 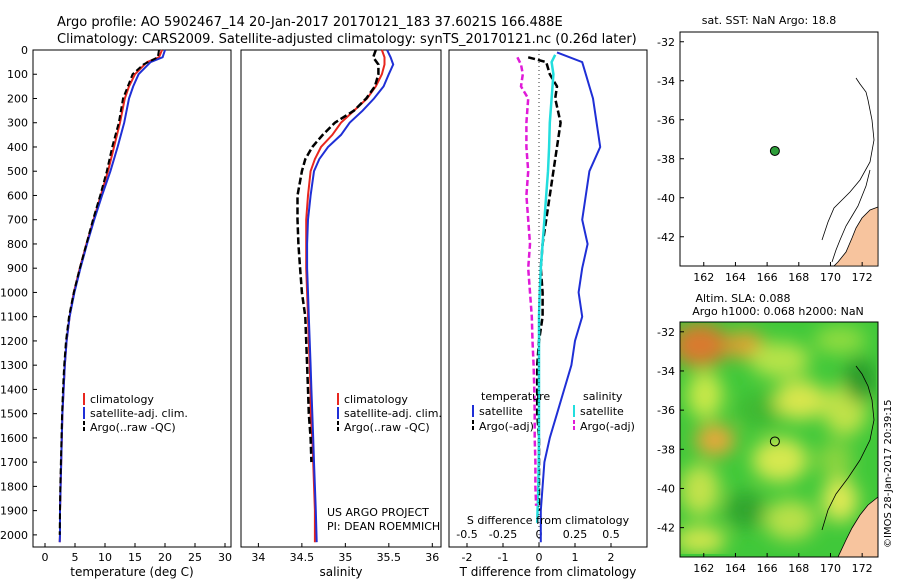 What do you see at coordinates (666, 198) in the screenshot?
I see `lat-tick-label: -40` at bounding box center [666, 198].